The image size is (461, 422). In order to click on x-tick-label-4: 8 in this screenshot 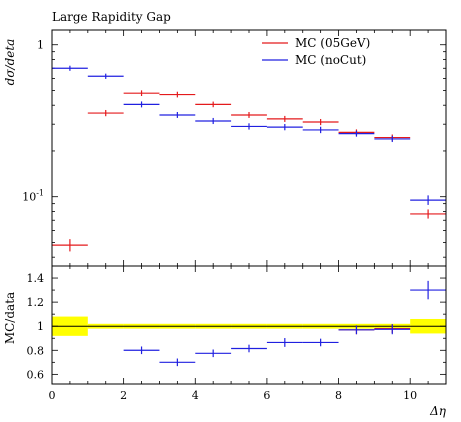, I will do `click(338, 395)`.